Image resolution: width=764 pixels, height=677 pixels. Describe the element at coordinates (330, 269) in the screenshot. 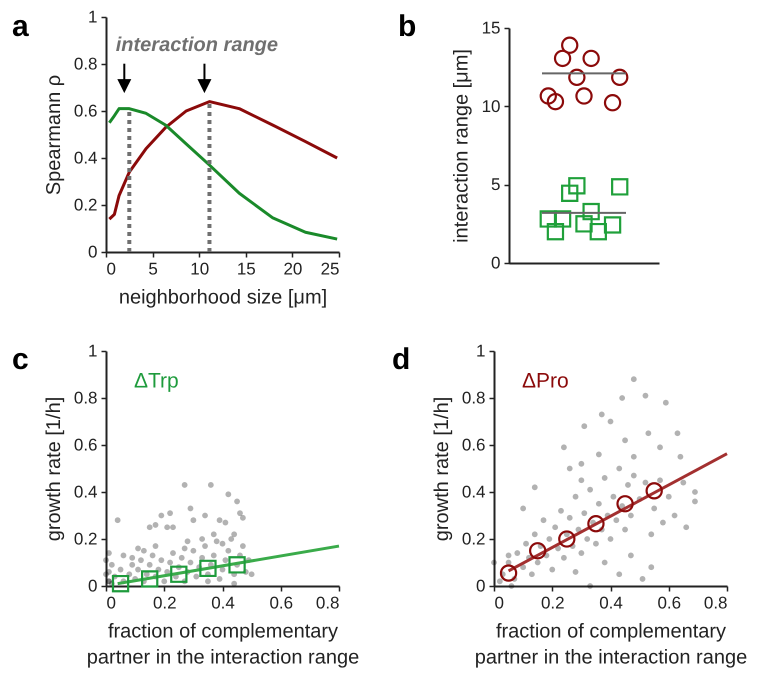

I see `x-tick-label: 25` at that location.